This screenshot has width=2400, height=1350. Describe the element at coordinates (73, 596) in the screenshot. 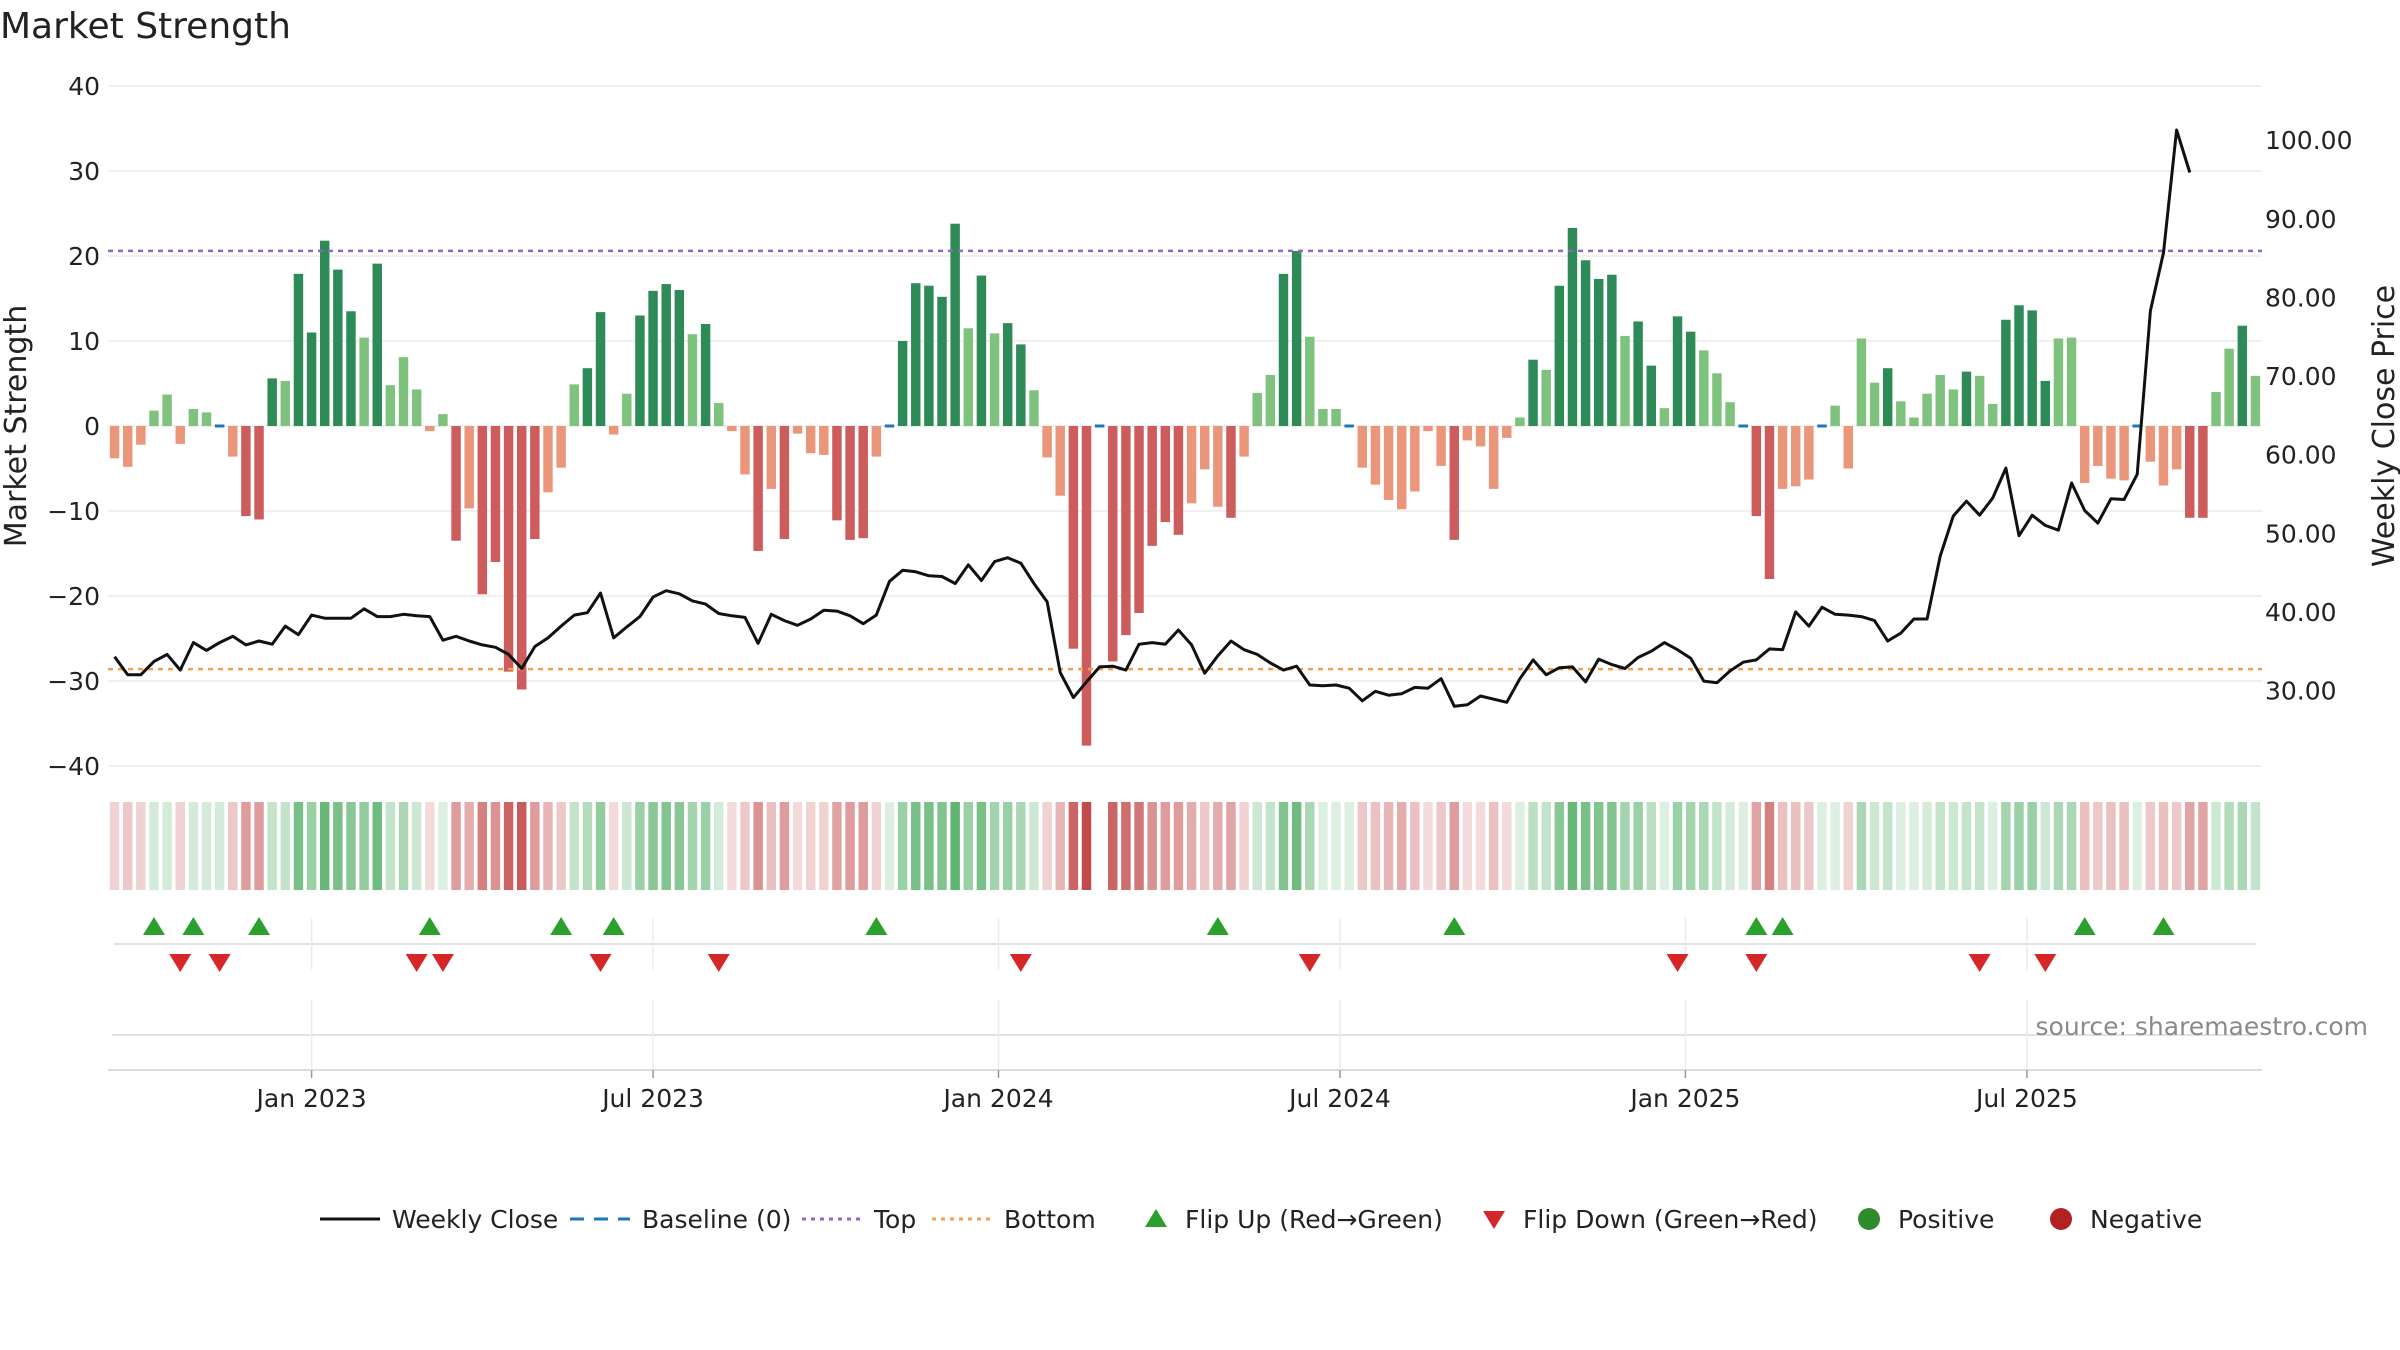

I see `left-tick-label-6: −20` at that location.